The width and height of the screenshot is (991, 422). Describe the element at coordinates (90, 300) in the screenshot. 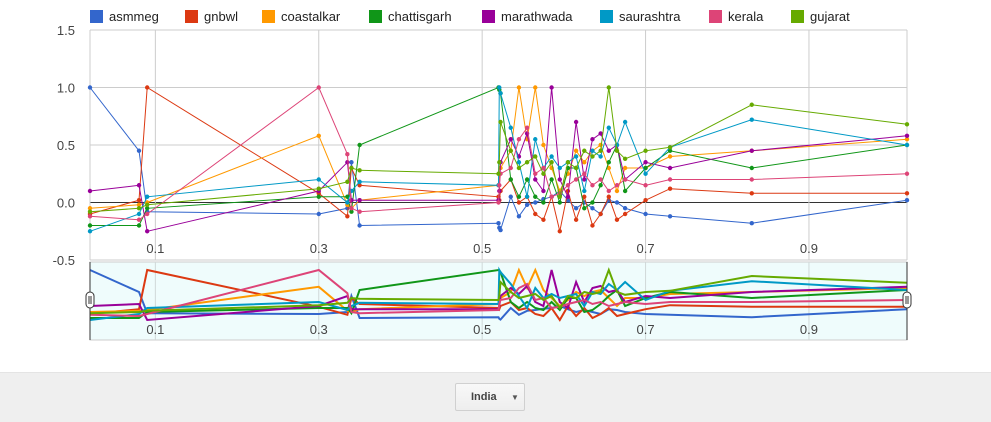

I see `range-handle-left` at that location.